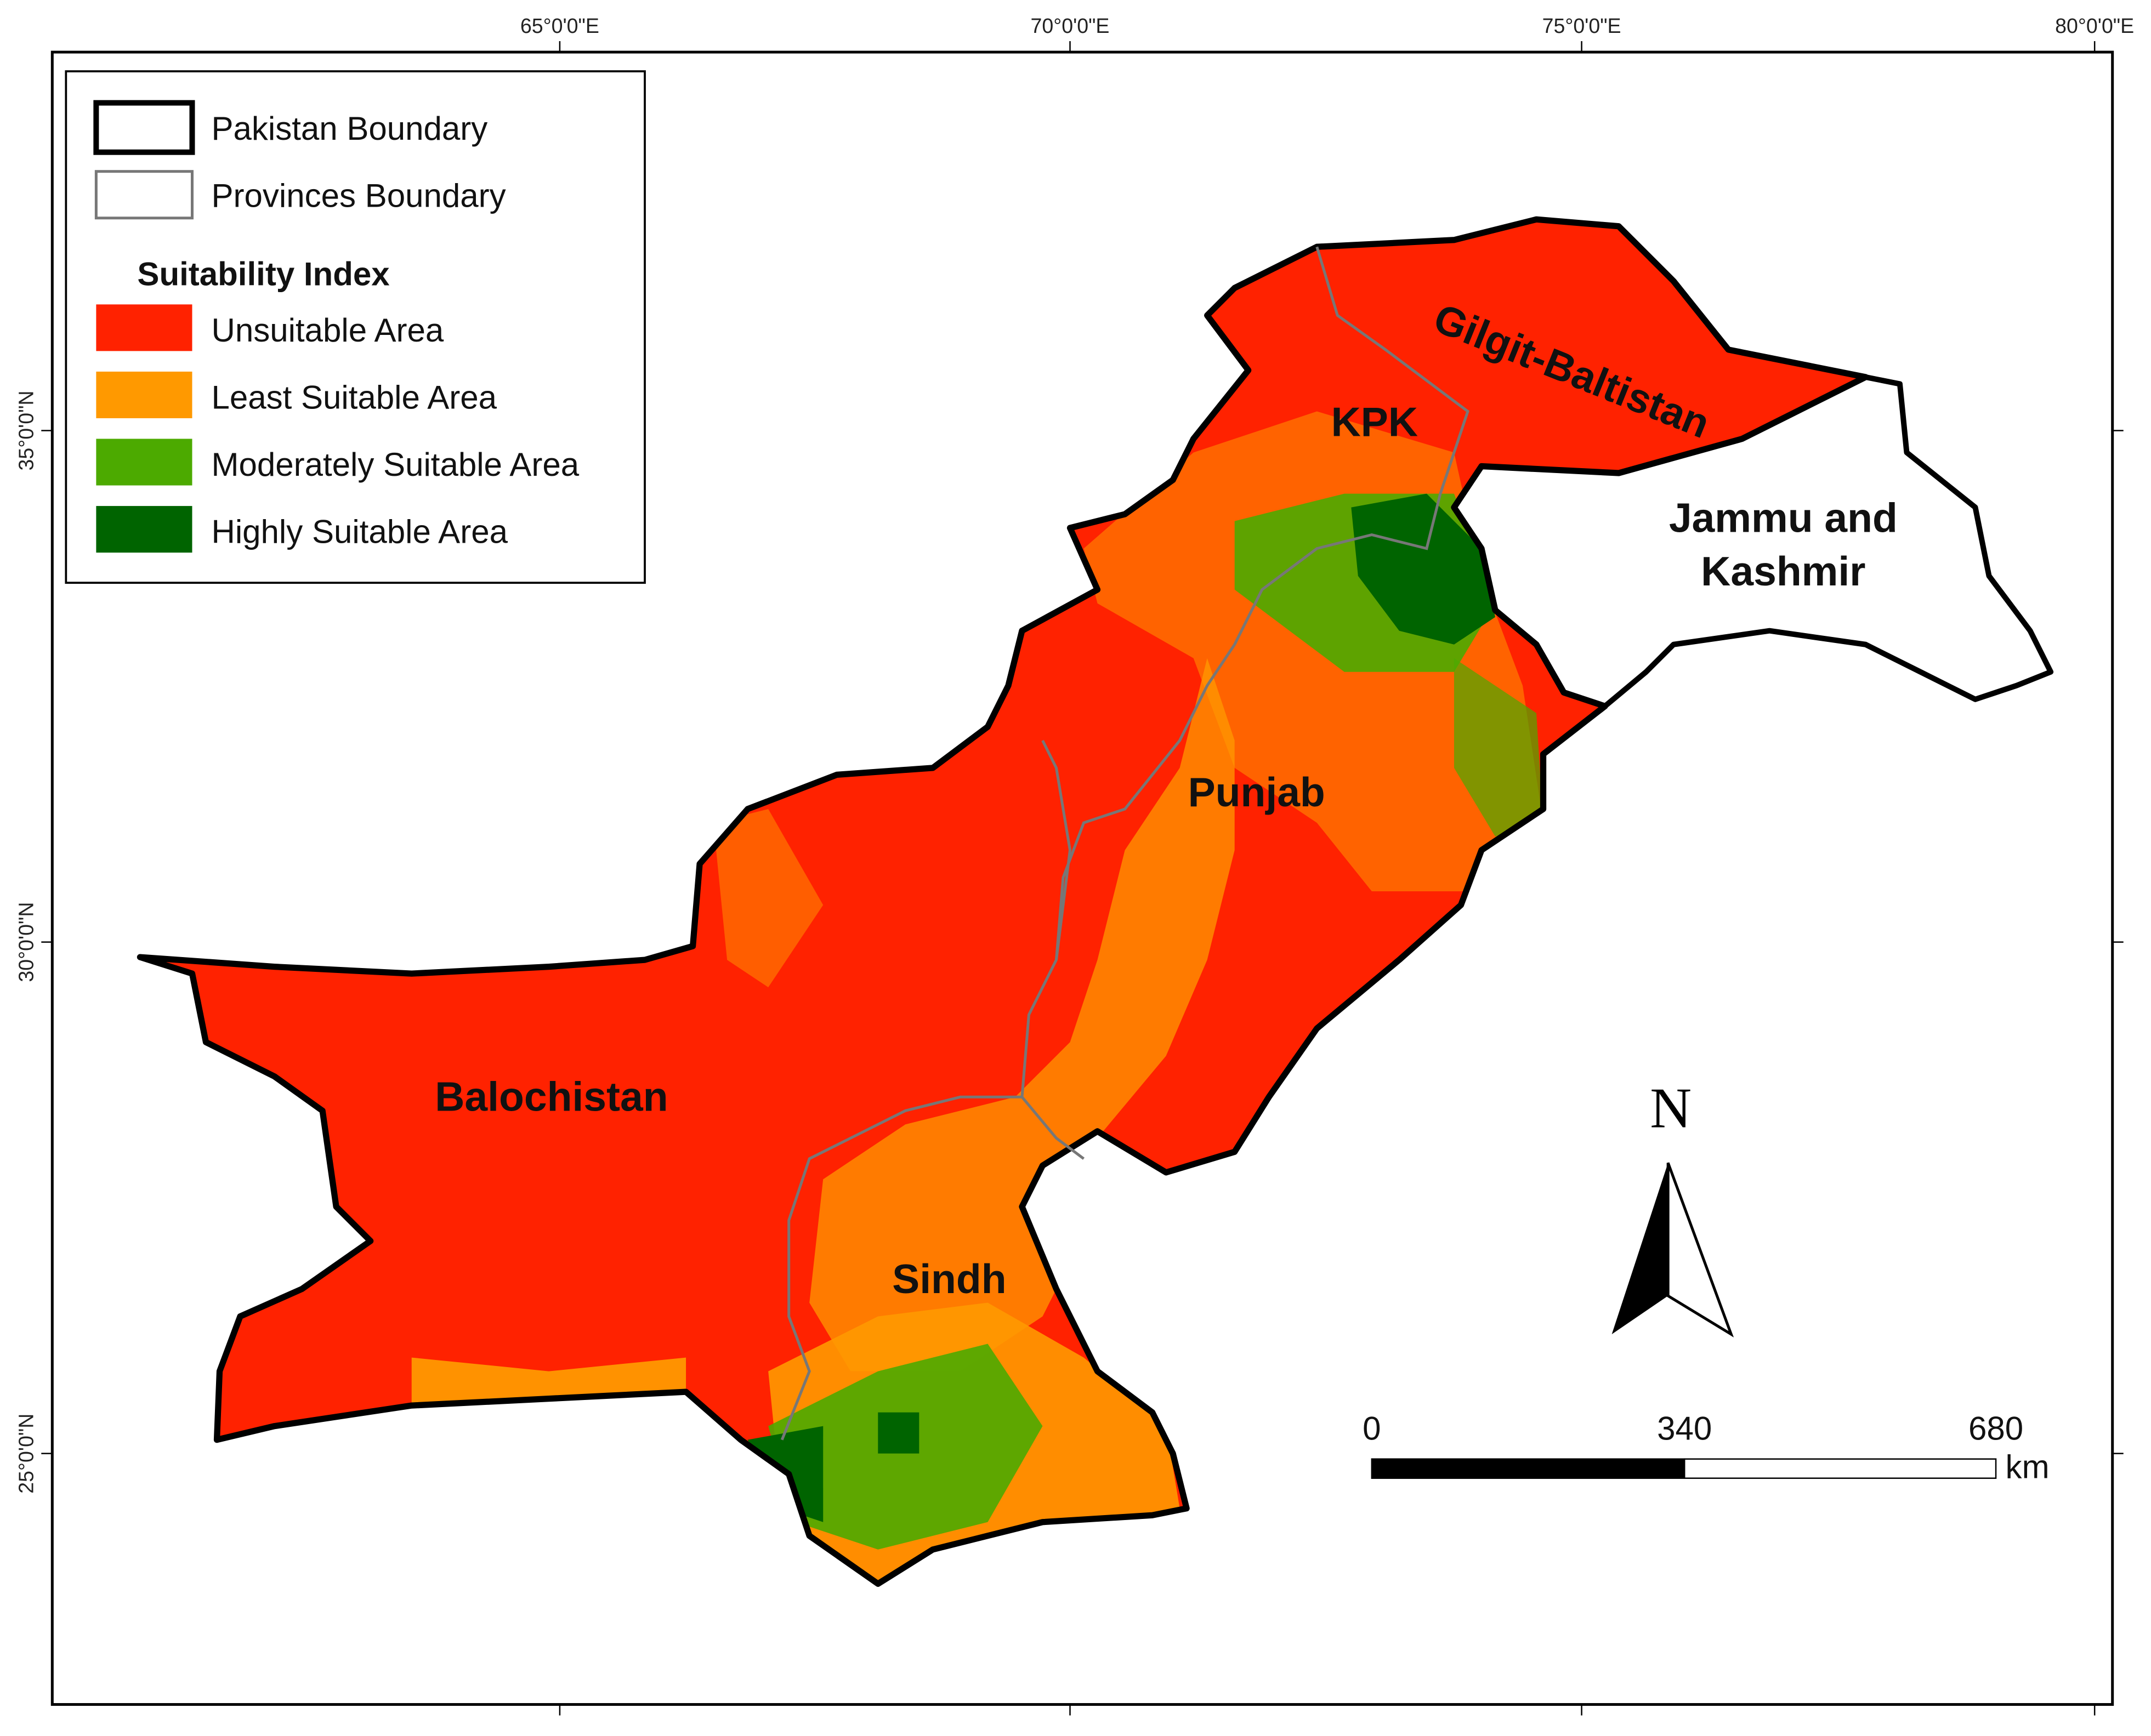 The height and width of the screenshot is (1736, 2151). What do you see at coordinates (263, 273) in the screenshot?
I see `legend-title: Suitability Index` at bounding box center [263, 273].